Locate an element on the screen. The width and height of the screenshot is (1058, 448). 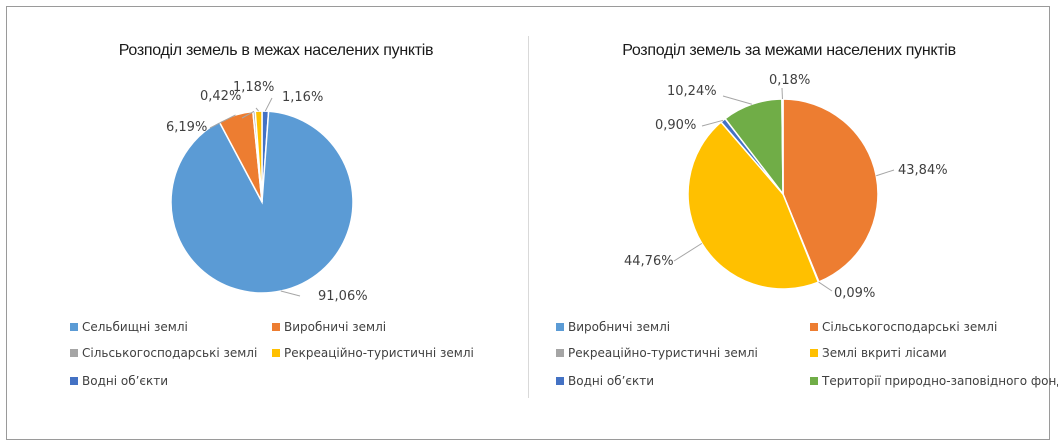
data-label: 44,76% is located at coordinates (649, 261).